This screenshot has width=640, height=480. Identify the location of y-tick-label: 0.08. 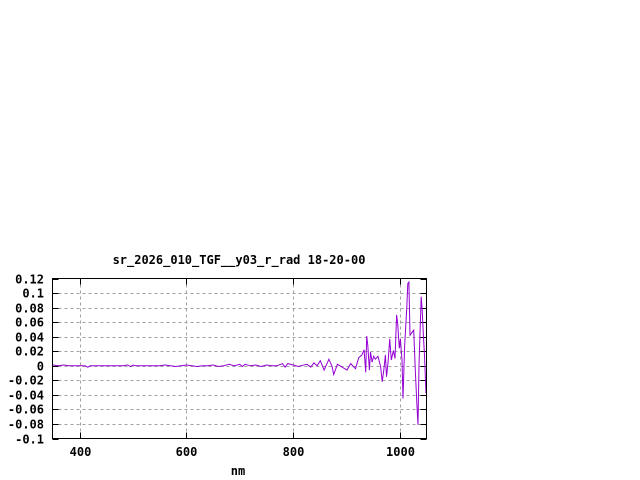
(29, 309).